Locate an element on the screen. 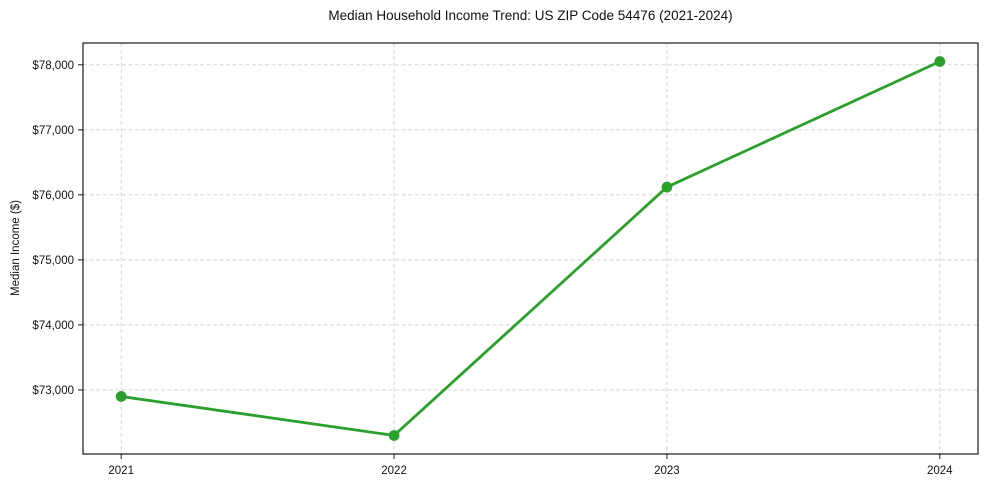 This screenshot has width=989, height=490. y-tick-label: $74,000 is located at coordinates (53, 326).